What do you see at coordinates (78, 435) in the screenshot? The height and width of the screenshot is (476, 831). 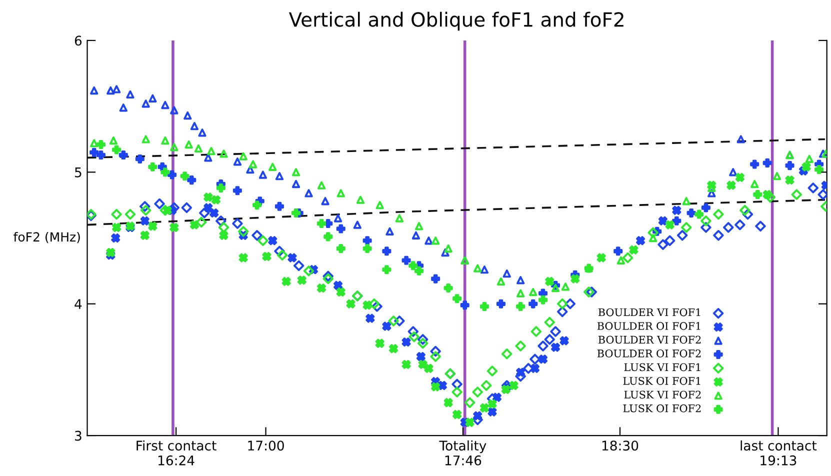 I see `y-tick-label: 3` at bounding box center [78, 435].